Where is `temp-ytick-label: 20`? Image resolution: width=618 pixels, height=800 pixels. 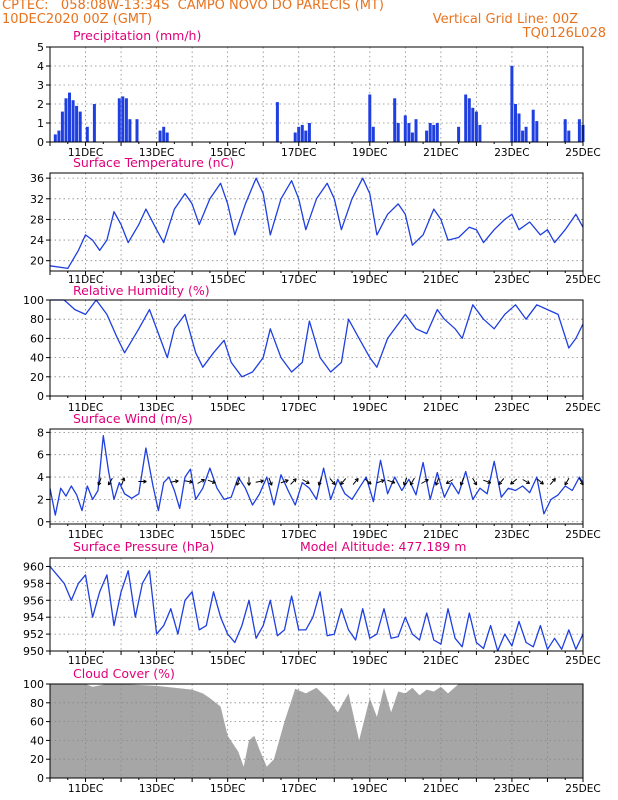
temp-ytick-label: 20 is located at coordinates (37, 261).